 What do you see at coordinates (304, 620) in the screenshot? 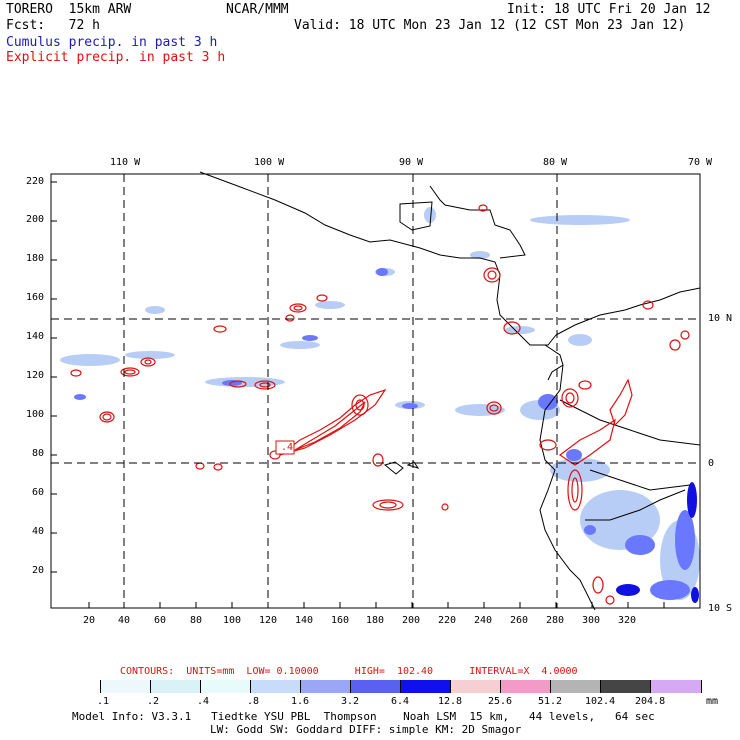
I see `x-tick: 140` at bounding box center [304, 620].